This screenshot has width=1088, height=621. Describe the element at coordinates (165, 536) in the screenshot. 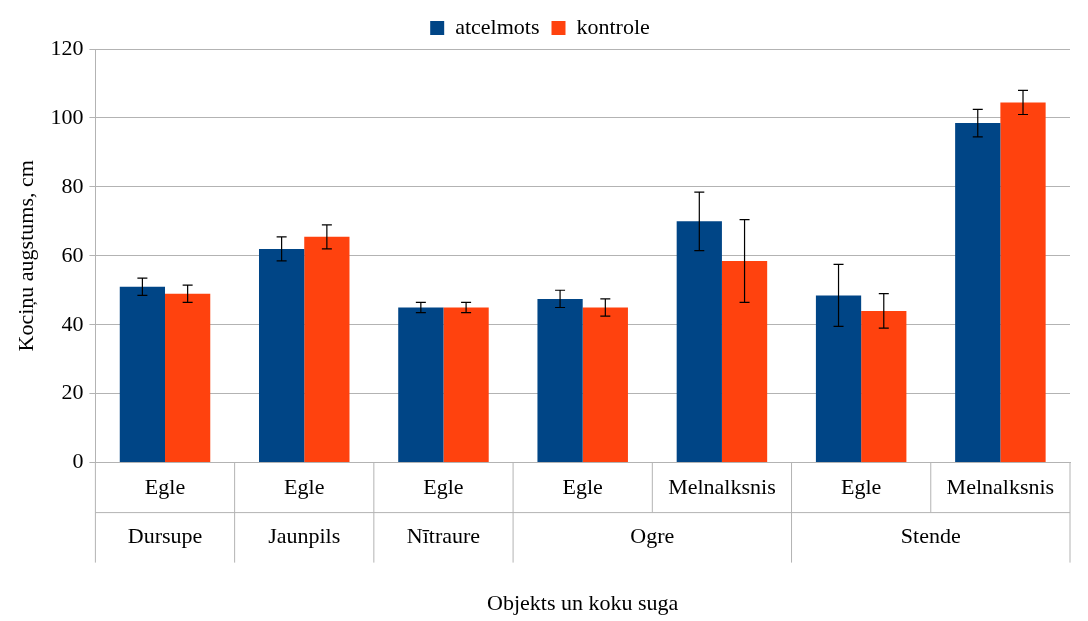

I see `text: Dursupe` at that location.